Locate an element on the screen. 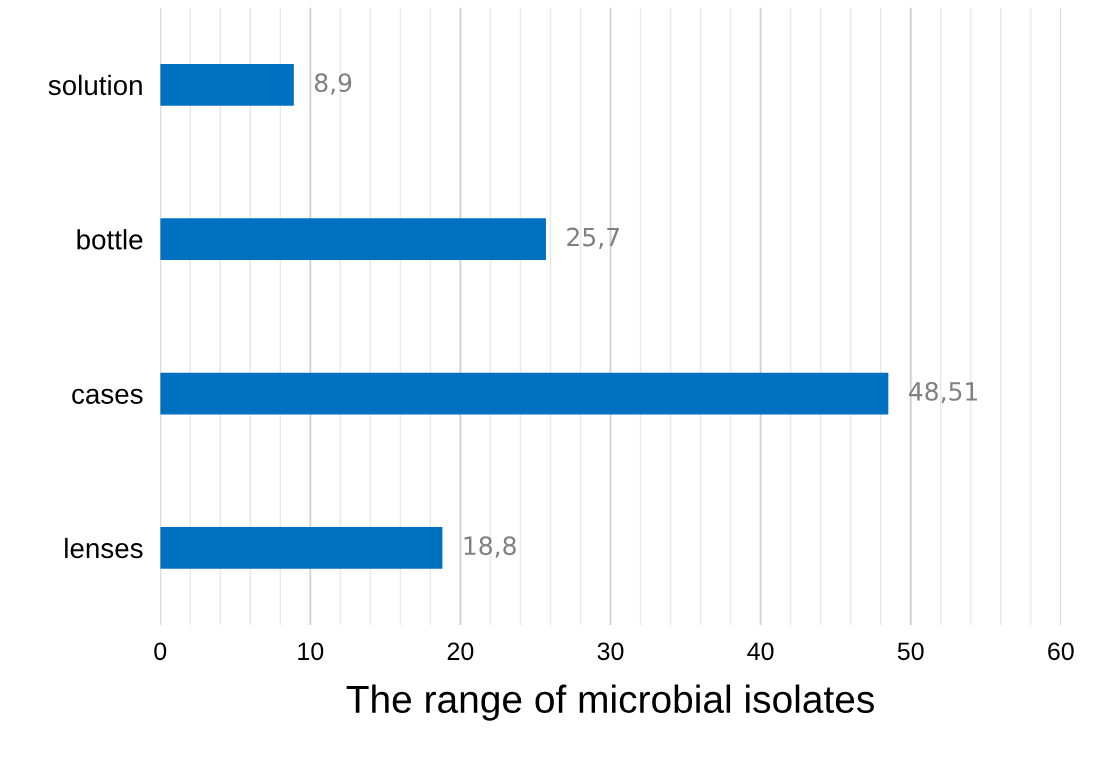 This screenshot has width=1105, height=767. data-label: 18,8 is located at coordinates (490, 547).